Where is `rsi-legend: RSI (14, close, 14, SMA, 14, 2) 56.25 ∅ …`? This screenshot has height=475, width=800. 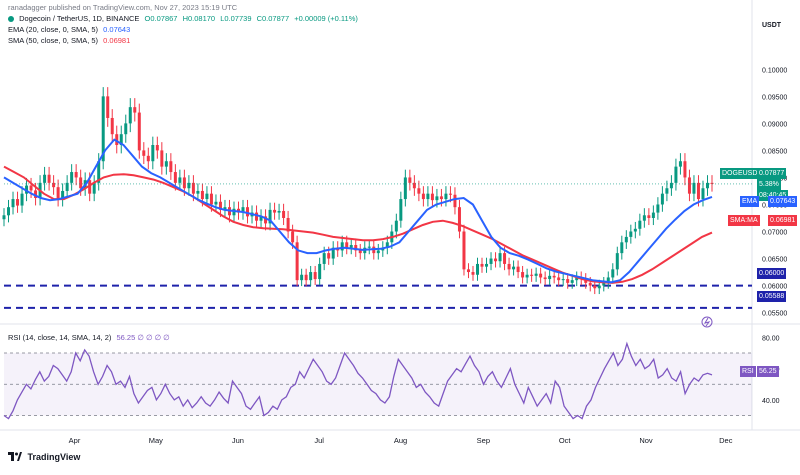 rsi-legend: RSI (14, close, 14, SMA, 14, 2) 56.25 ∅ … is located at coordinates (90, 338).